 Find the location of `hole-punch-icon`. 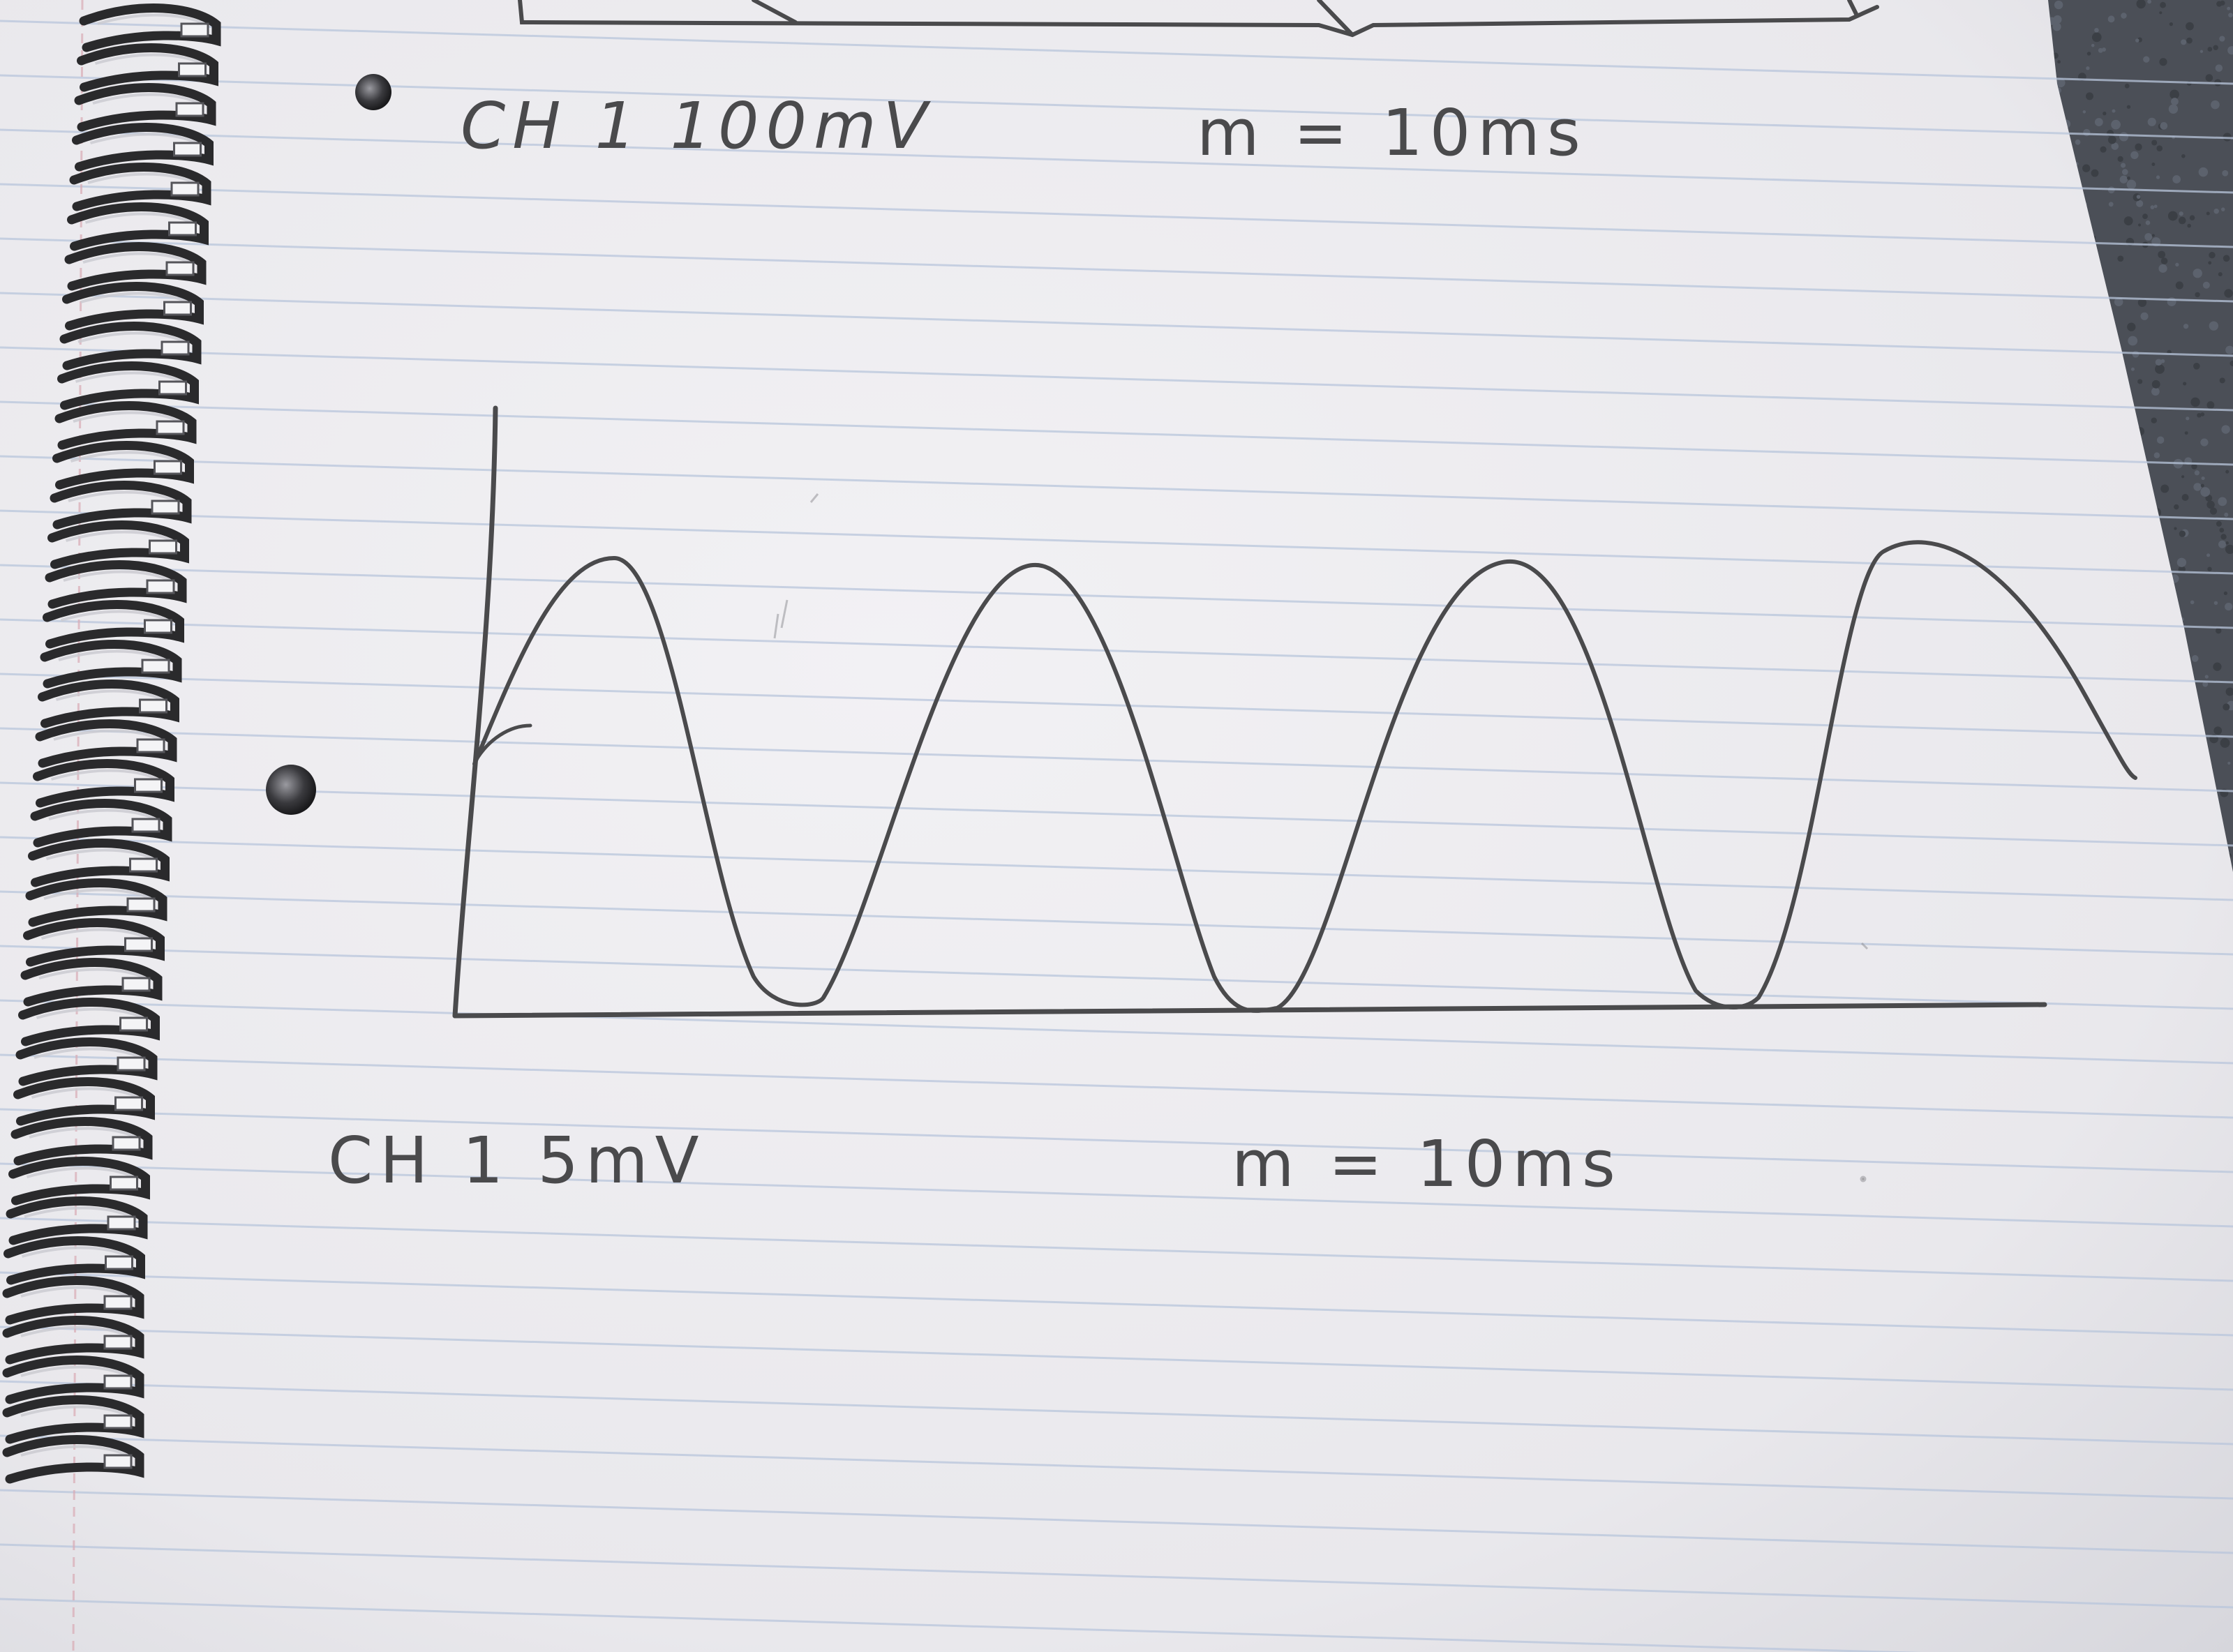

hole-punch-icon is located at coordinates (328, 444).